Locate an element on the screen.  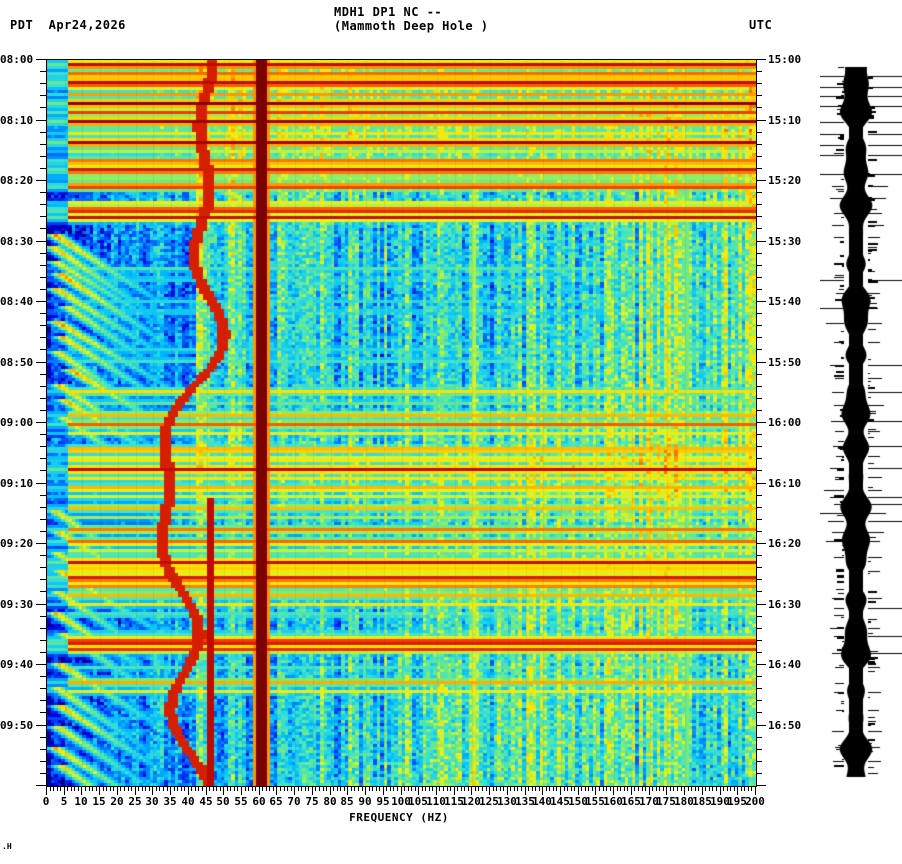
time-label-left: 08:10 is located at coordinates (17, 120).